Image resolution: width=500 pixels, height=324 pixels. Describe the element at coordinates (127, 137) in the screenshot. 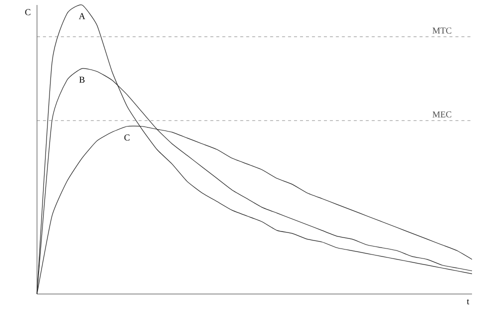

I see `series-label: C` at that location.